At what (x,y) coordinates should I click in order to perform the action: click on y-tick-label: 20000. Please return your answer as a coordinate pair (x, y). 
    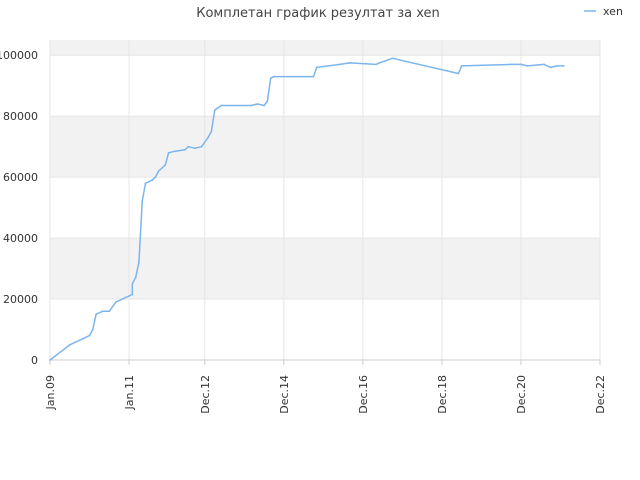
    Looking at the image, I should click on (20, 299).